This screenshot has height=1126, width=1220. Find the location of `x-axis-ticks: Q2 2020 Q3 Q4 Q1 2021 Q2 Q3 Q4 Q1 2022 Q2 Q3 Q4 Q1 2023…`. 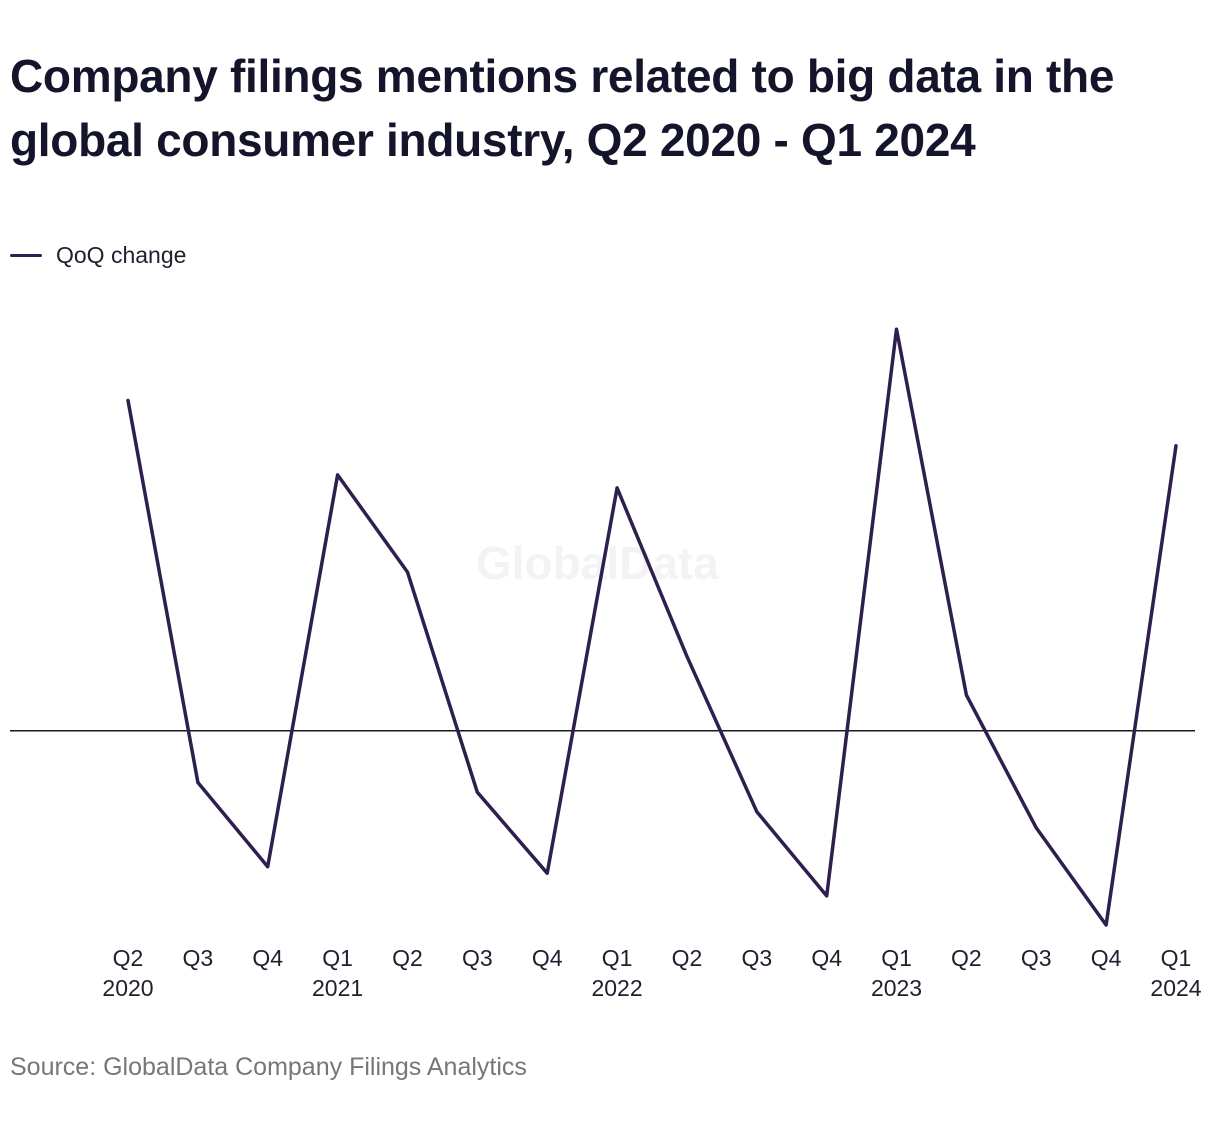

x-axis-ticks: Q2 2020 Q3 Q4 Q1 2021 Q2 Q3 Q4 Q1 2022 Q2 Q3 Q4 Q1 2023… is located at coordinates (651, 973).